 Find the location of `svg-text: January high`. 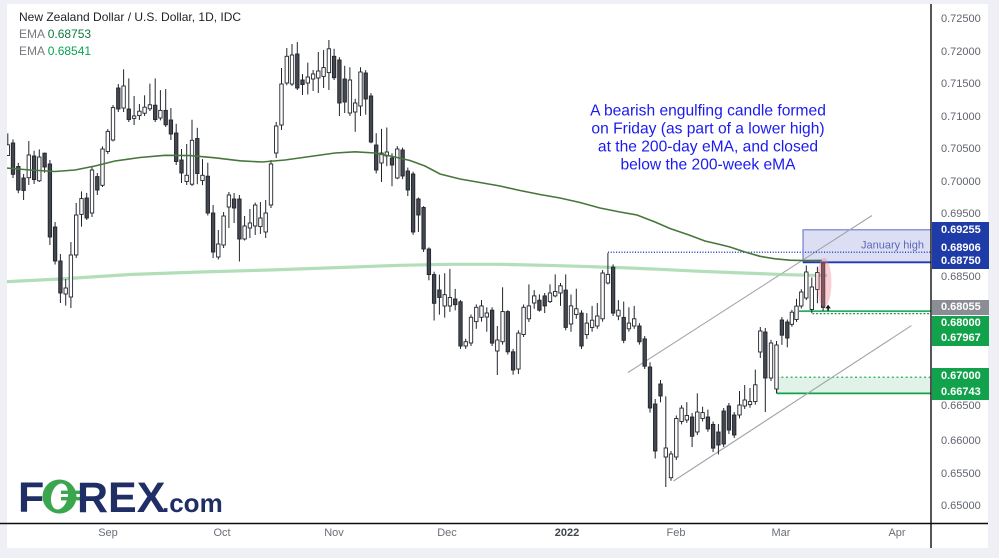

svg-text: January high is located at coordinates (892, 245).